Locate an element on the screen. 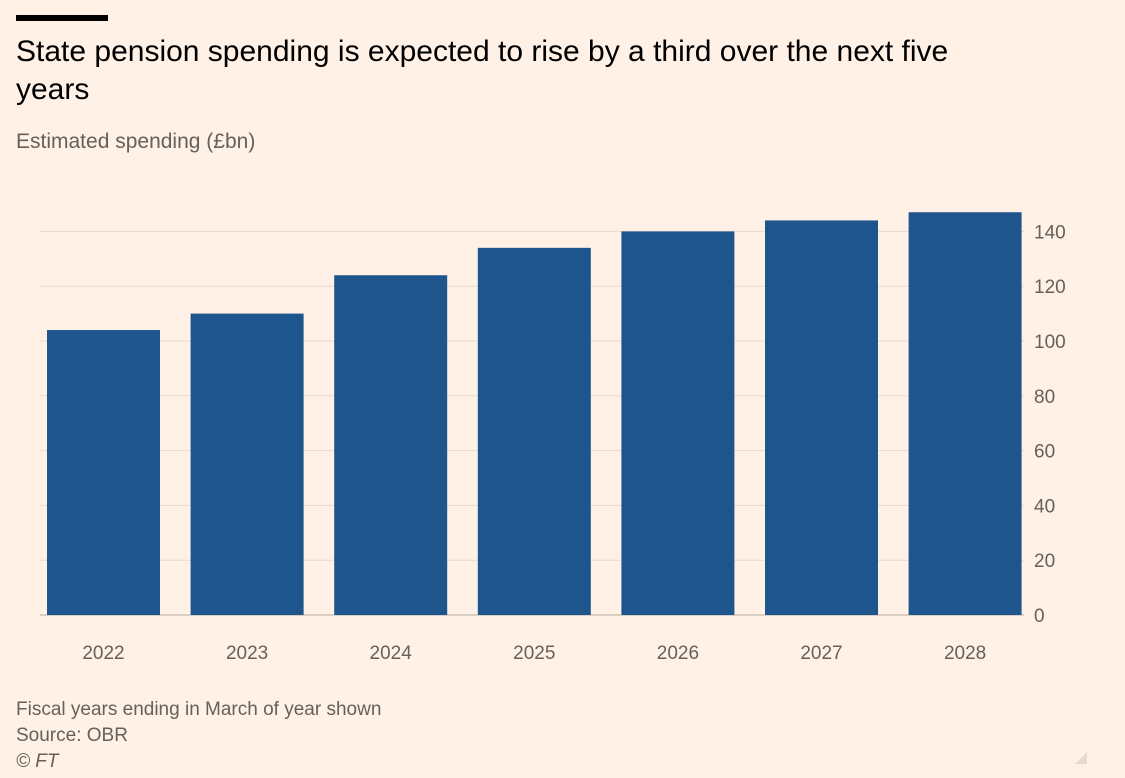 The height and width of the screenshot is (778, 1125). x-tick-label: 2024 is located at coordinates (391, 653).